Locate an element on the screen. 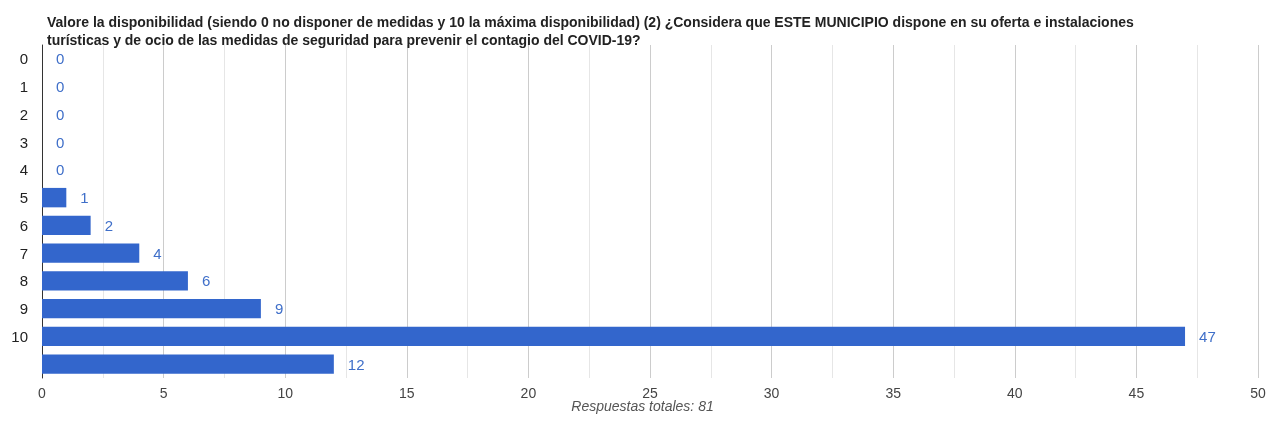 Image resolution: width=1285 pixels, height=421 pixels. y-tick-label: 10 is located at coordinates (19, 336).